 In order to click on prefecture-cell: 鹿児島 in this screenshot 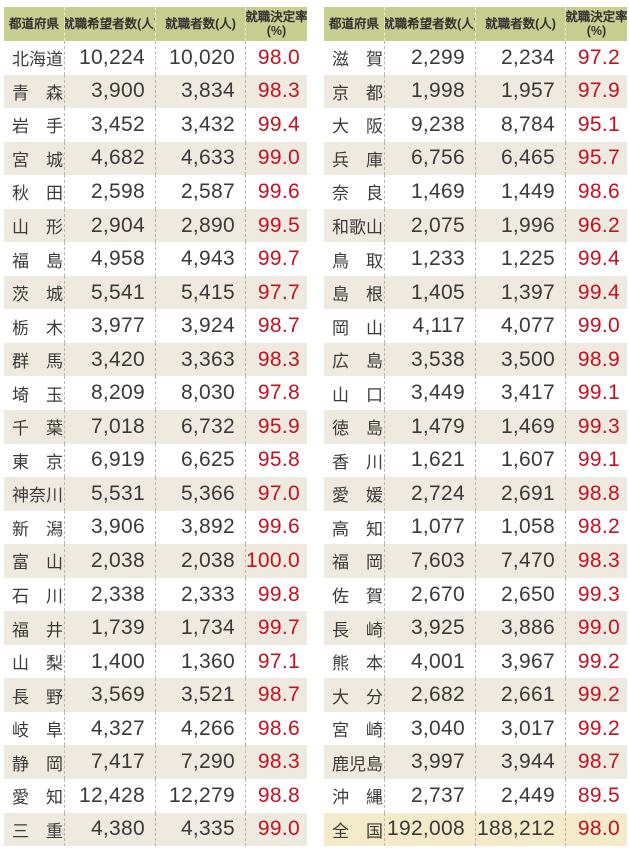, I will do `click(357, 764)`.